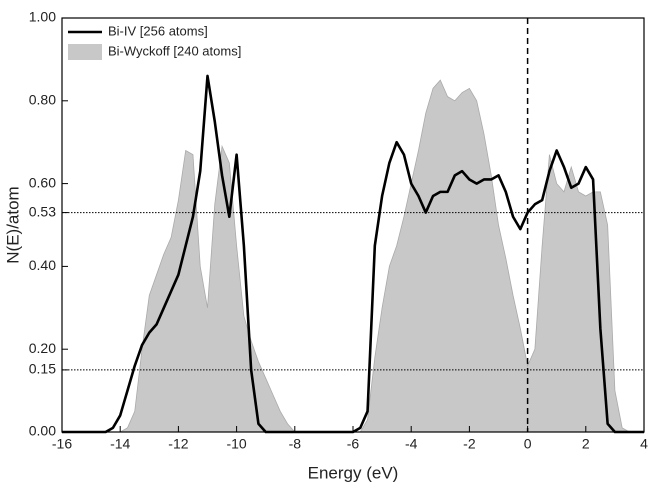 Image resolution: width=648 pixels, height=490 pixels. I want to click on x-axis-label: Energy (eV), so click(353, 472).